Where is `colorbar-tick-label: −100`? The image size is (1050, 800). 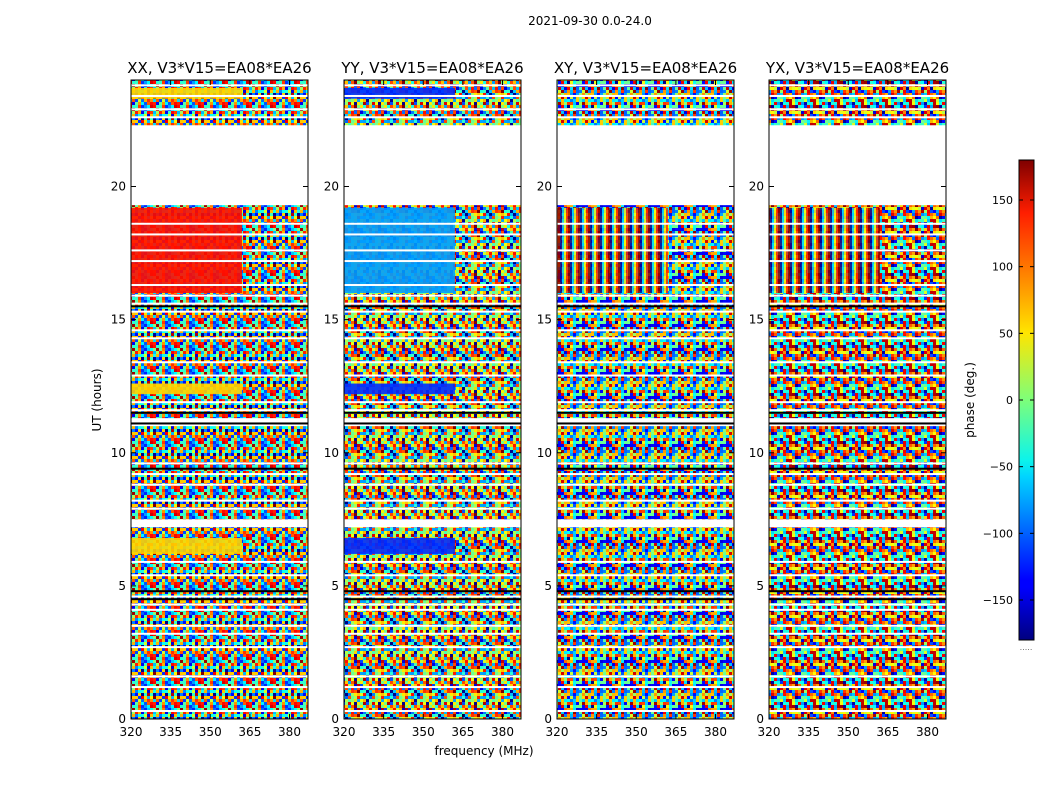
colorbar-tick-label: −100 is located at coordinates (998, 533).